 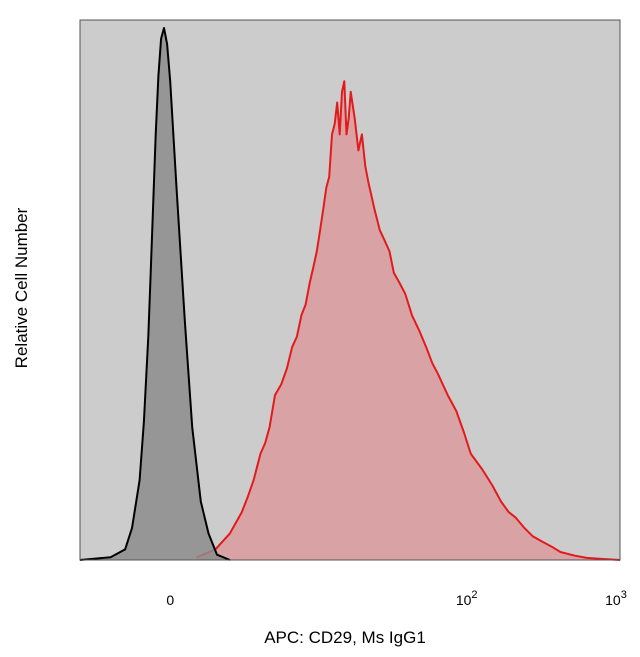 What do you see at coordinates (345, 637) in the screenshot?
I see `x-axis-title: APC: CD29, Ms IgG1` at bounding box center [345, 637].